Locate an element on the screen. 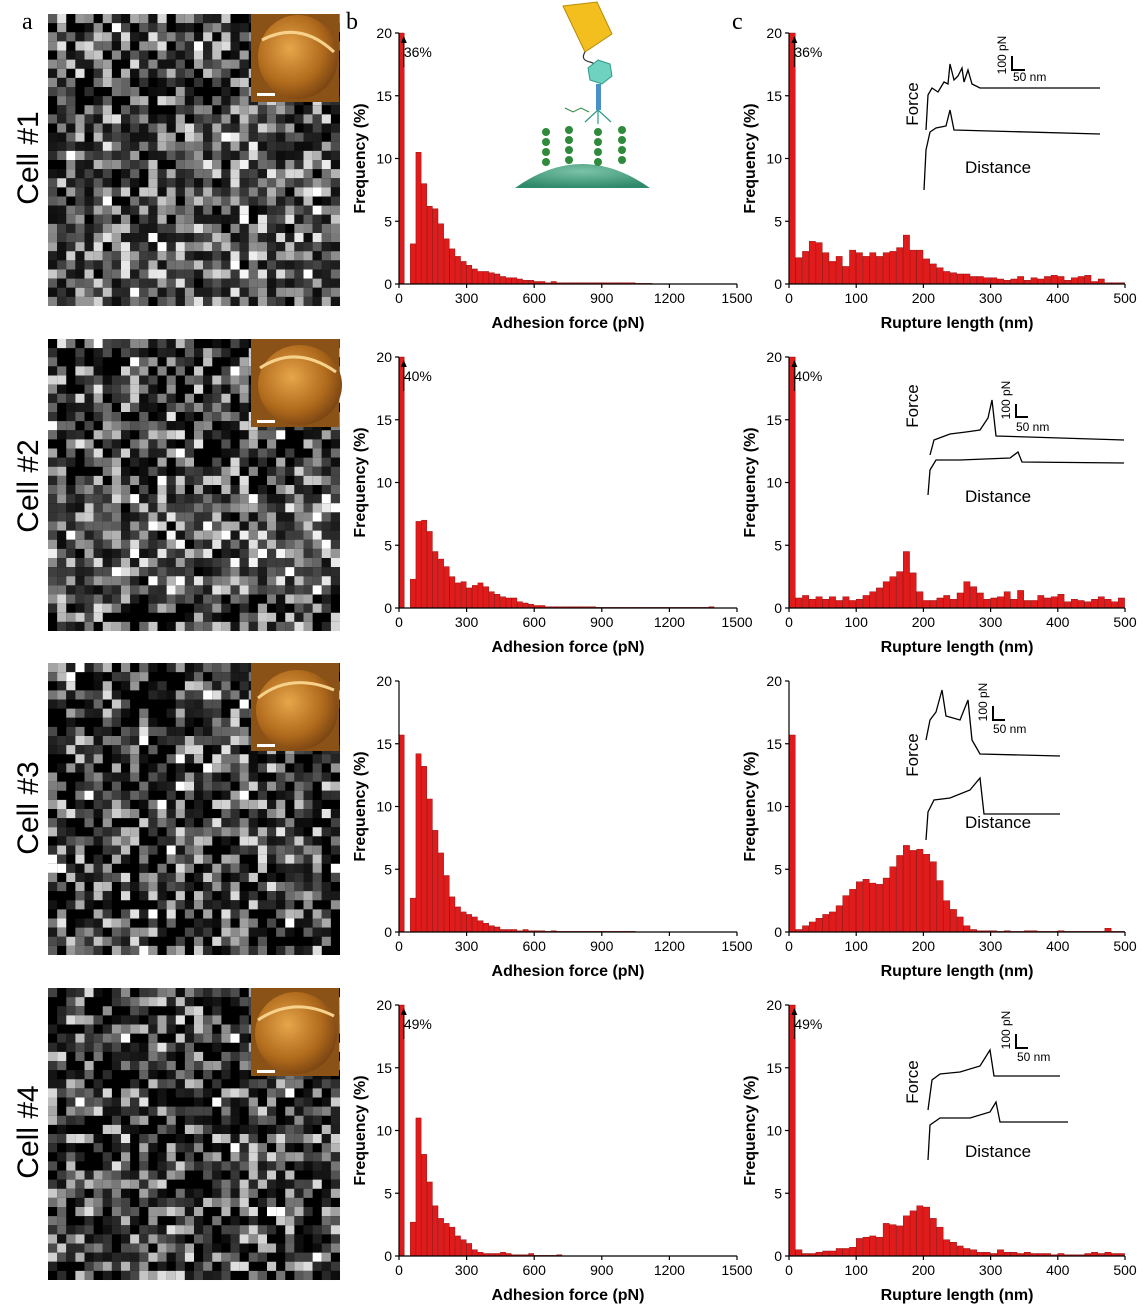 The height and width of the screenshot is (1316, 1146). overflow-label: 49% is located at coordinates (418, 1024).